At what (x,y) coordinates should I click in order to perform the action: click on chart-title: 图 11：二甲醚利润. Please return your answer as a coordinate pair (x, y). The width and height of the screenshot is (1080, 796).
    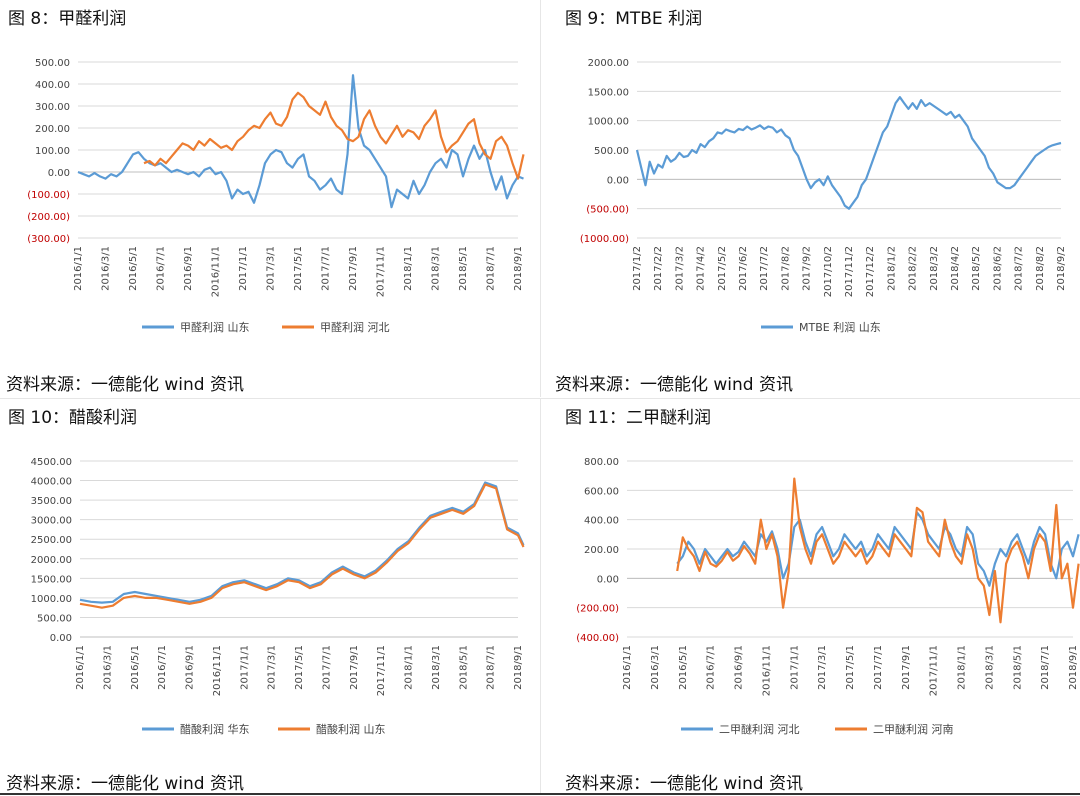
    Looking at the image, I should click on (638, 418).